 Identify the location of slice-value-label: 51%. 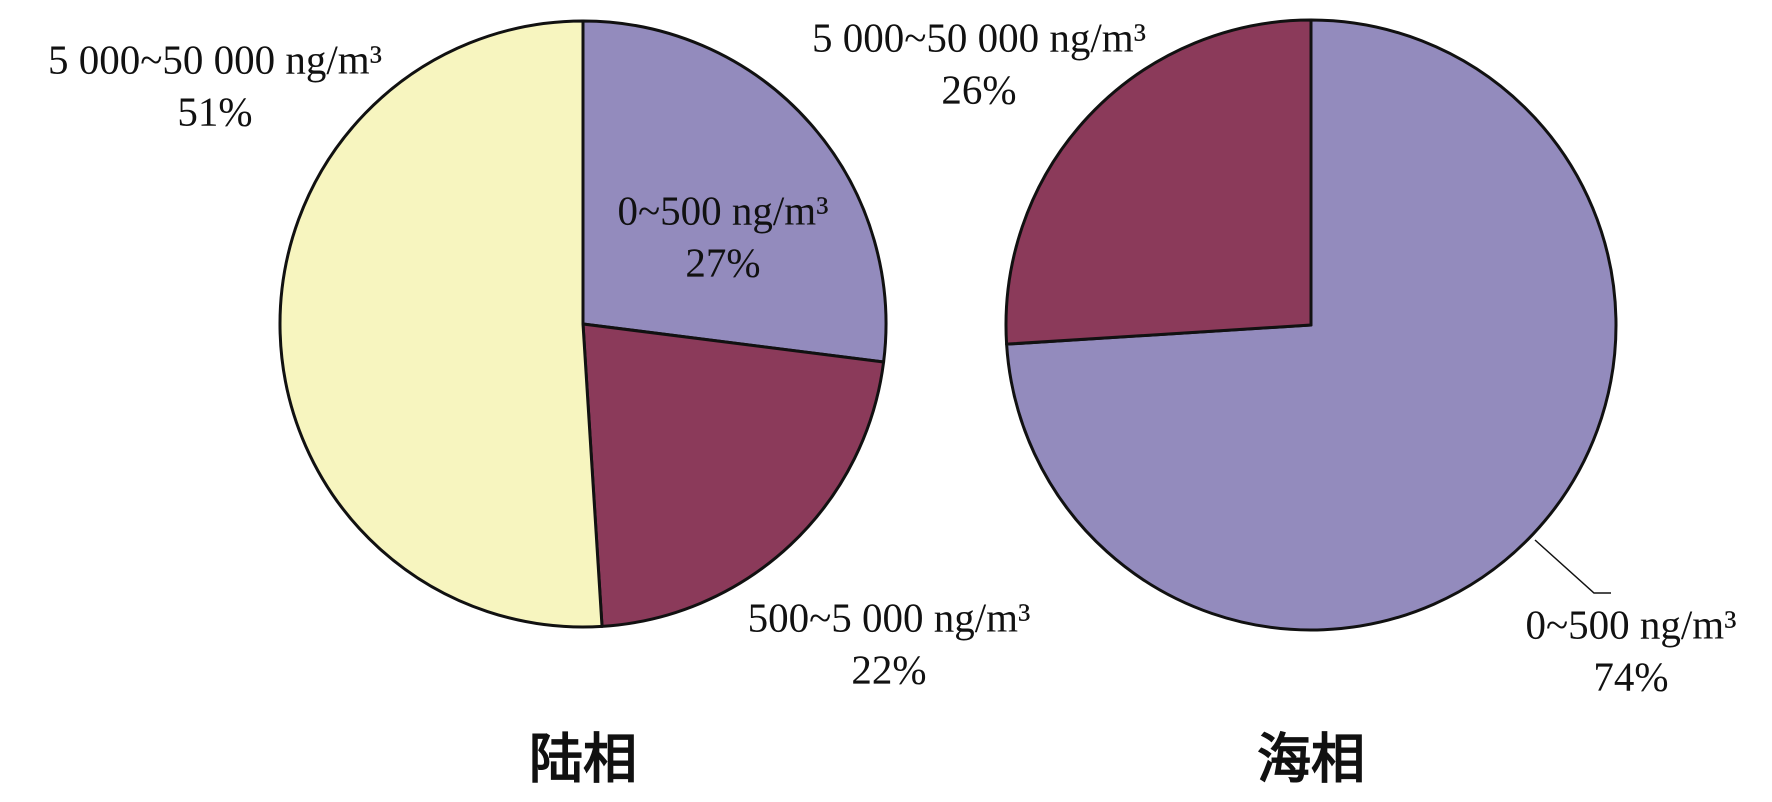
(214, 111).